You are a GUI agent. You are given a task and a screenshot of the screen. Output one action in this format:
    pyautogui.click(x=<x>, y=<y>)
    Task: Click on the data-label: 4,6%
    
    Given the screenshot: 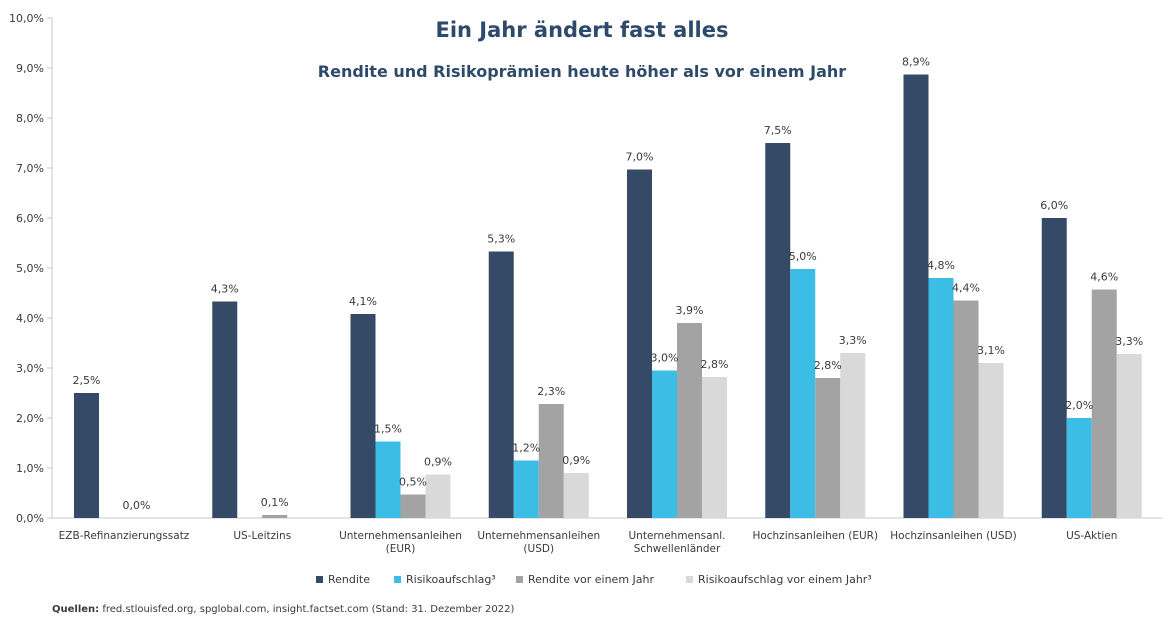 What is the action you would take?
    pyautogui.click(x=1104, y=277)
    